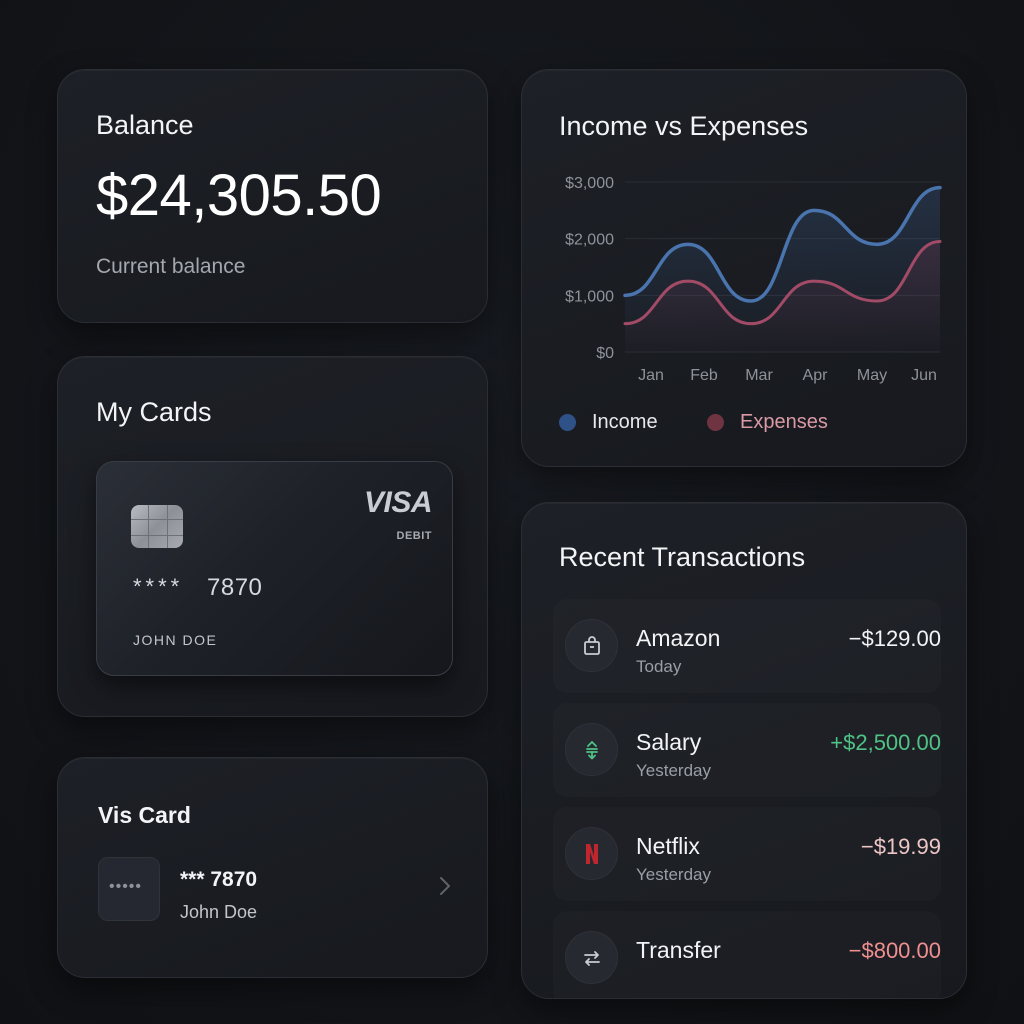 This screenshot has height=1024, width=1024. What do you see at coordinates (924, 375) in the screenshot?
I see `x-tick-label: Jun` at bounding box center [924, 375].